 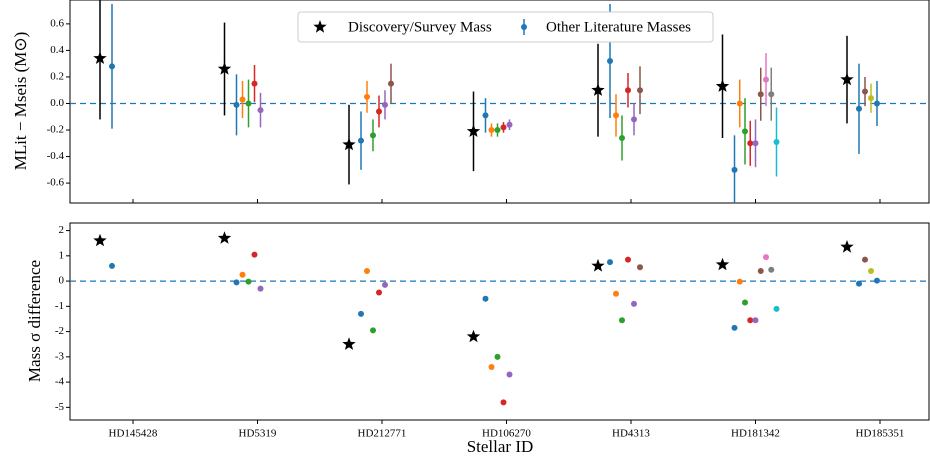 What do you see at coordinates (20, 101) in the screenshot?
I see `y-axis-label: MLit − Mseis (M⊙)` at bounding box center [20, 101].